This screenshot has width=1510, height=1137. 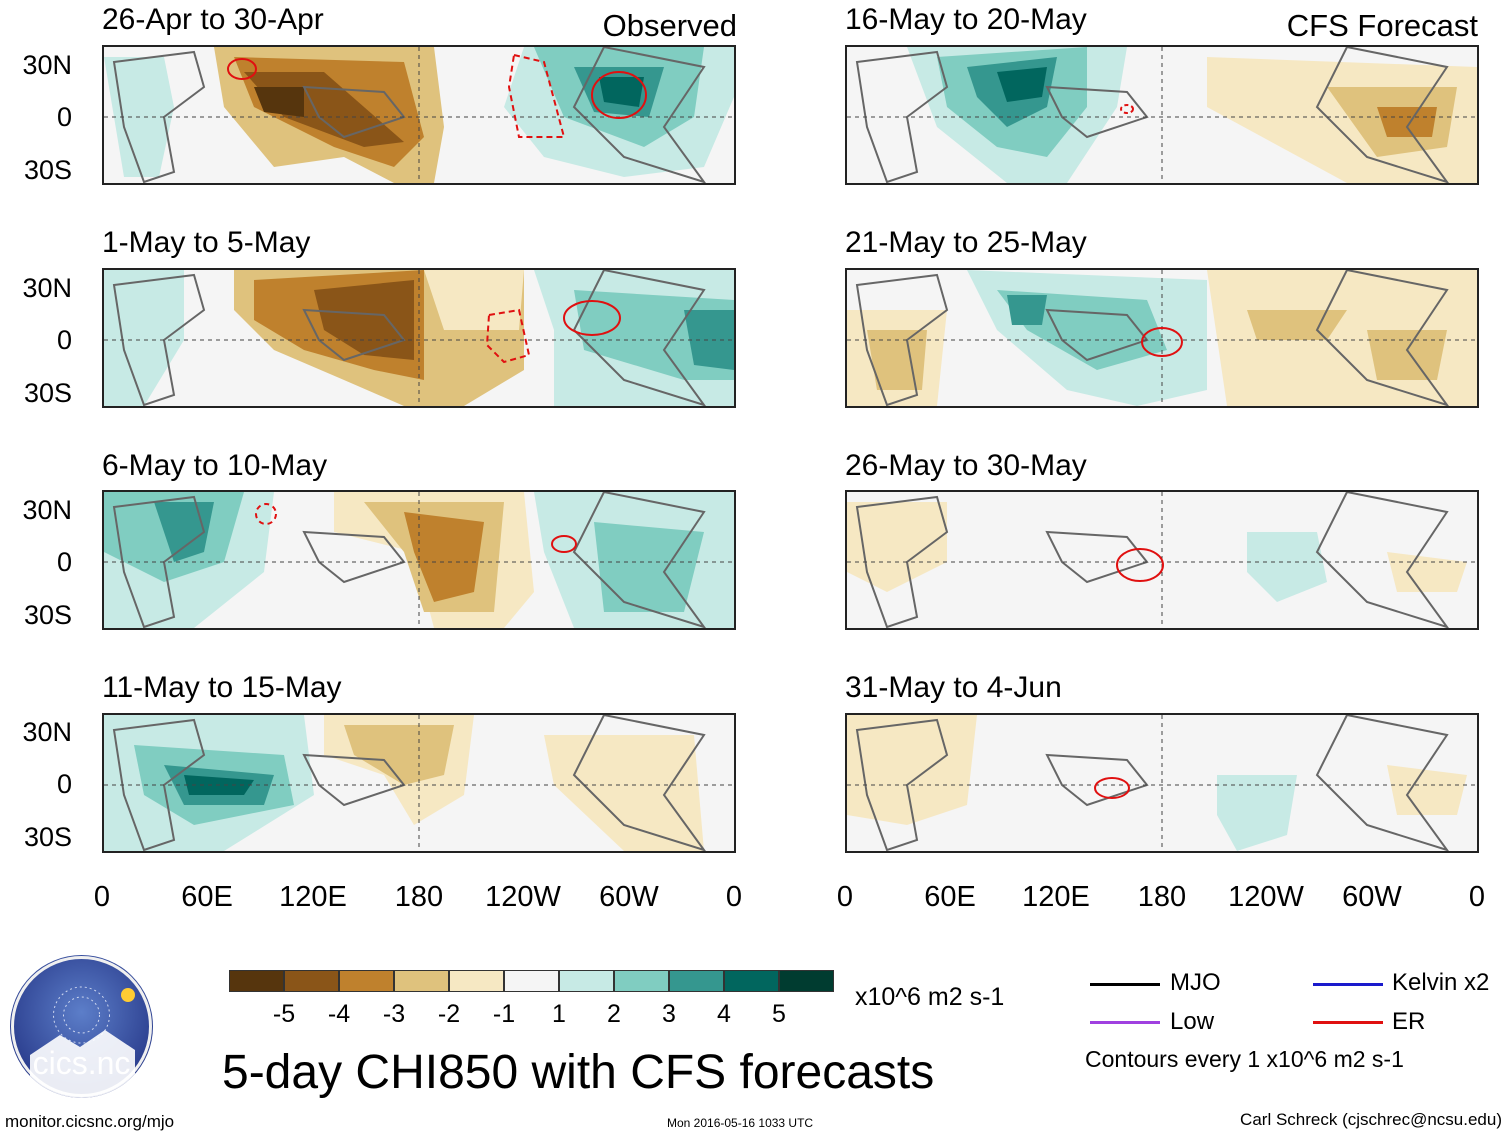 I want to click on colorbar-label: -1, so click(x=504, y=1014).